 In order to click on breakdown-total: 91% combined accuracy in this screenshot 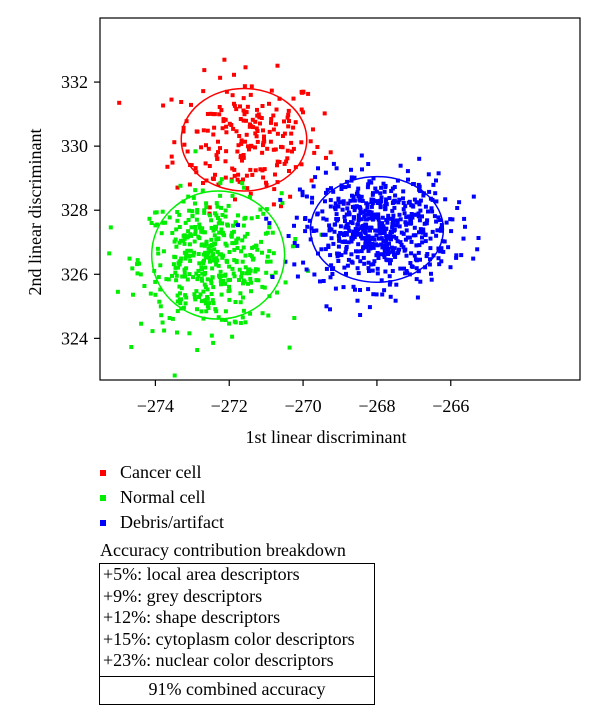, I will do `click(237, 690)`.